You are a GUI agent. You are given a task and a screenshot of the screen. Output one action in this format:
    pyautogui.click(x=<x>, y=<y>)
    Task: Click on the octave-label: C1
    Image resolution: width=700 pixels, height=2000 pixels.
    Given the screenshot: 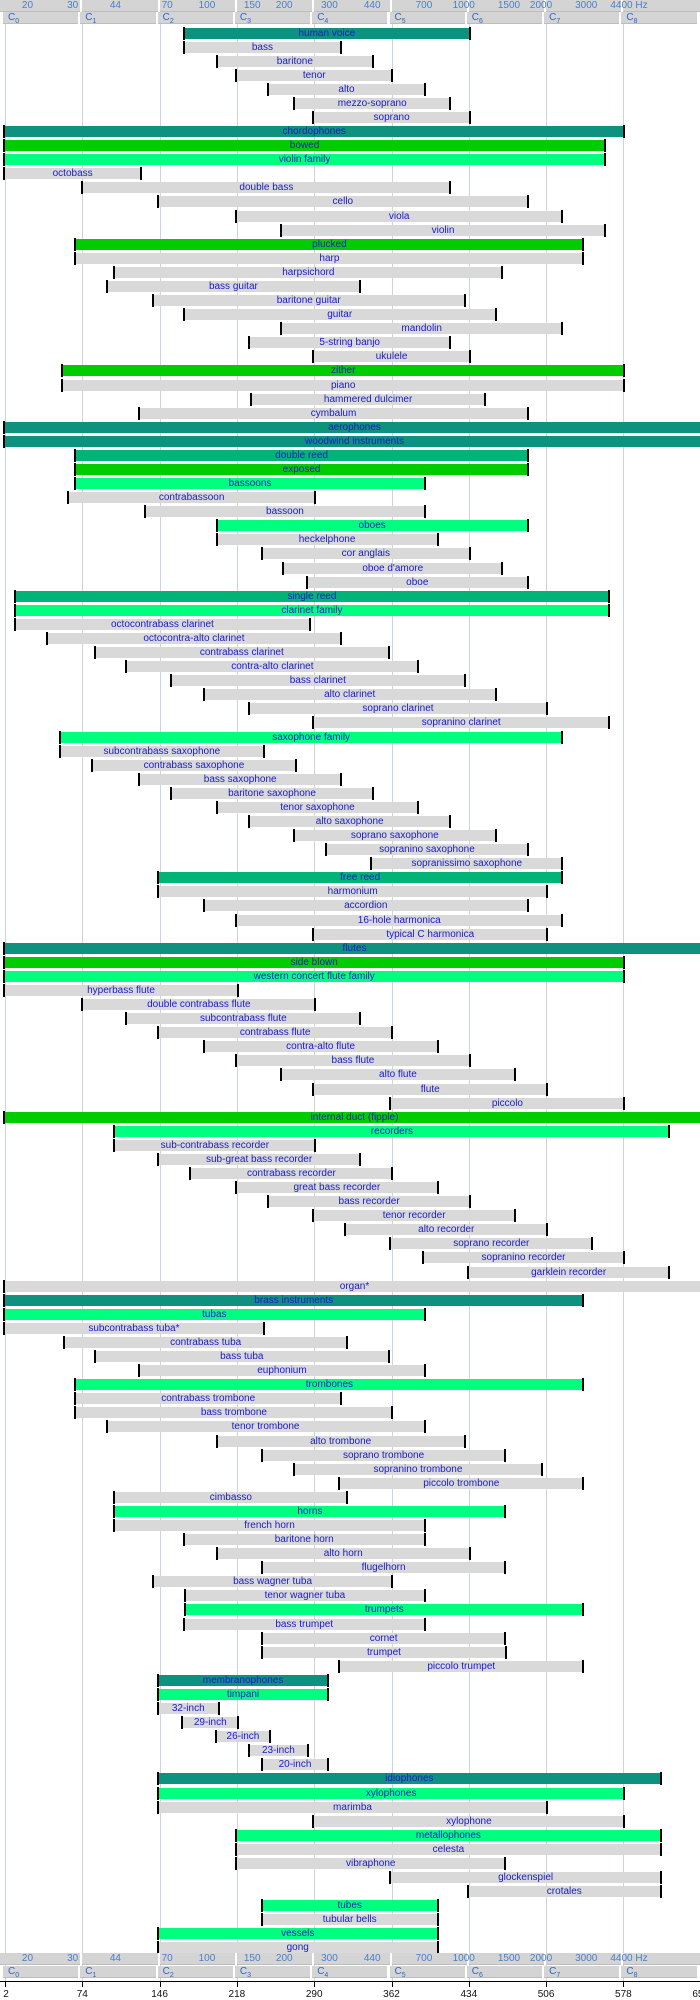 What is the action you would take?
    pyautogui.click(x=91, y=1972)
    